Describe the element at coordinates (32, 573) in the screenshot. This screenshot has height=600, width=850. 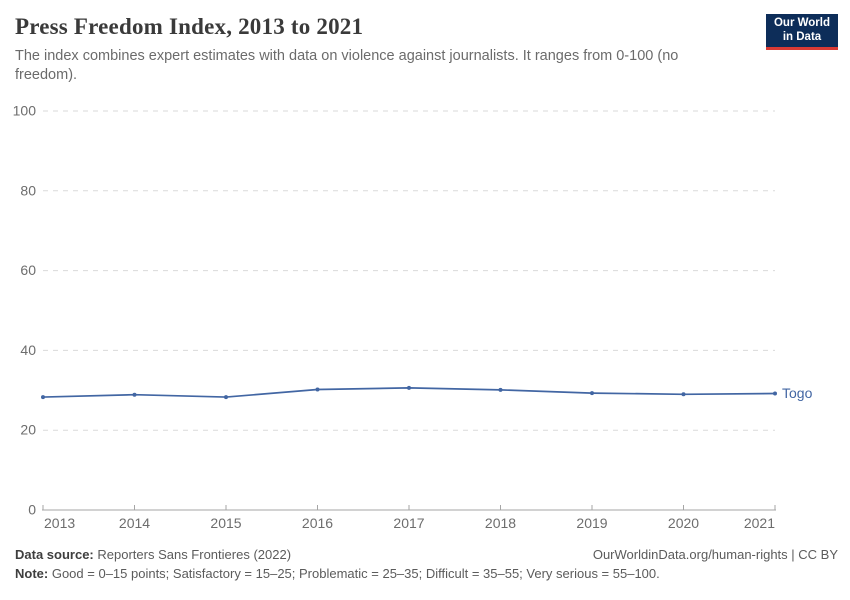
I see `note-label: Note:` at that location.